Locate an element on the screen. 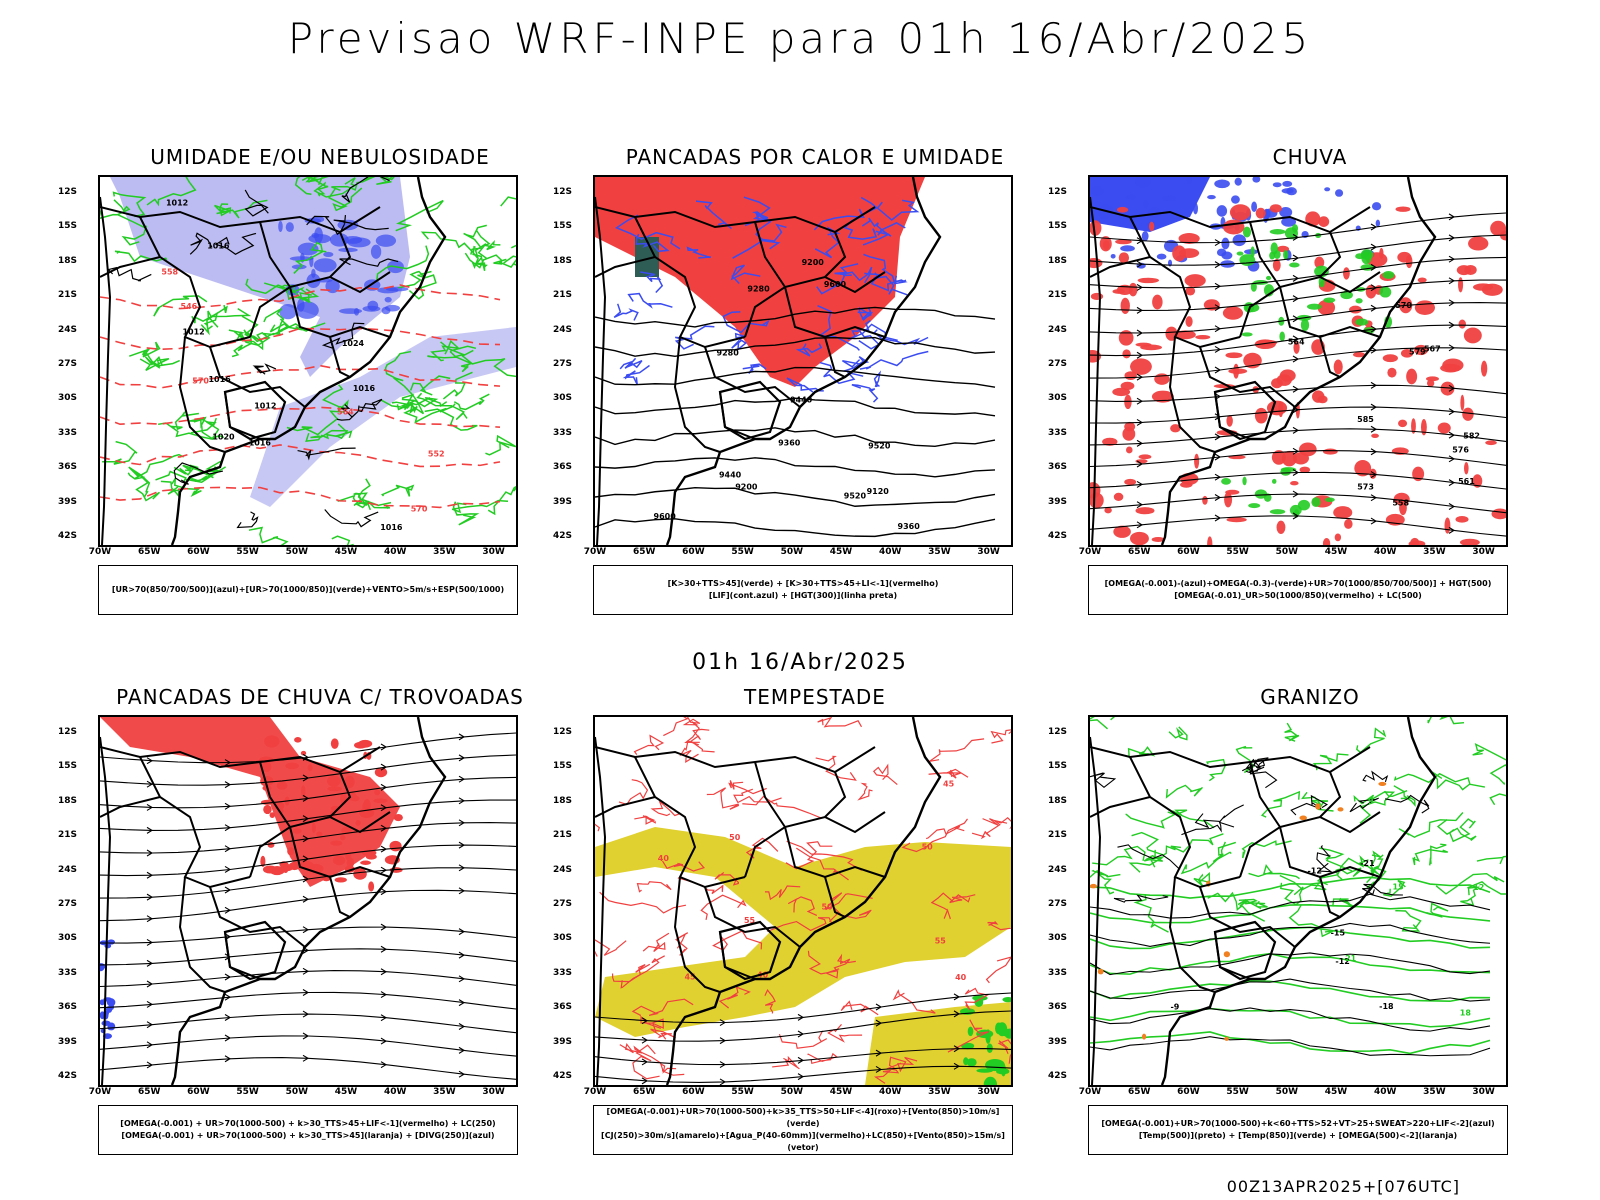 The height and width of the screenshot is (1200, 1600). map-canvas: -9 -12 -12 -15 -18 -21 9 12 15 18 21 is located at coordinates (1298, 901).